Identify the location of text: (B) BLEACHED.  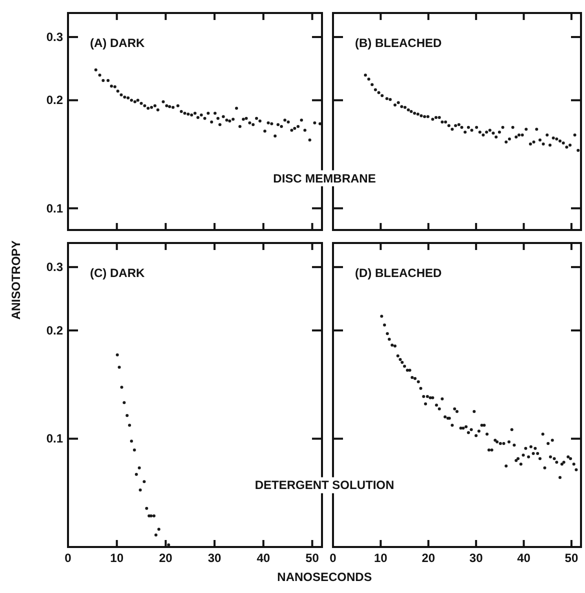
(398, 43).